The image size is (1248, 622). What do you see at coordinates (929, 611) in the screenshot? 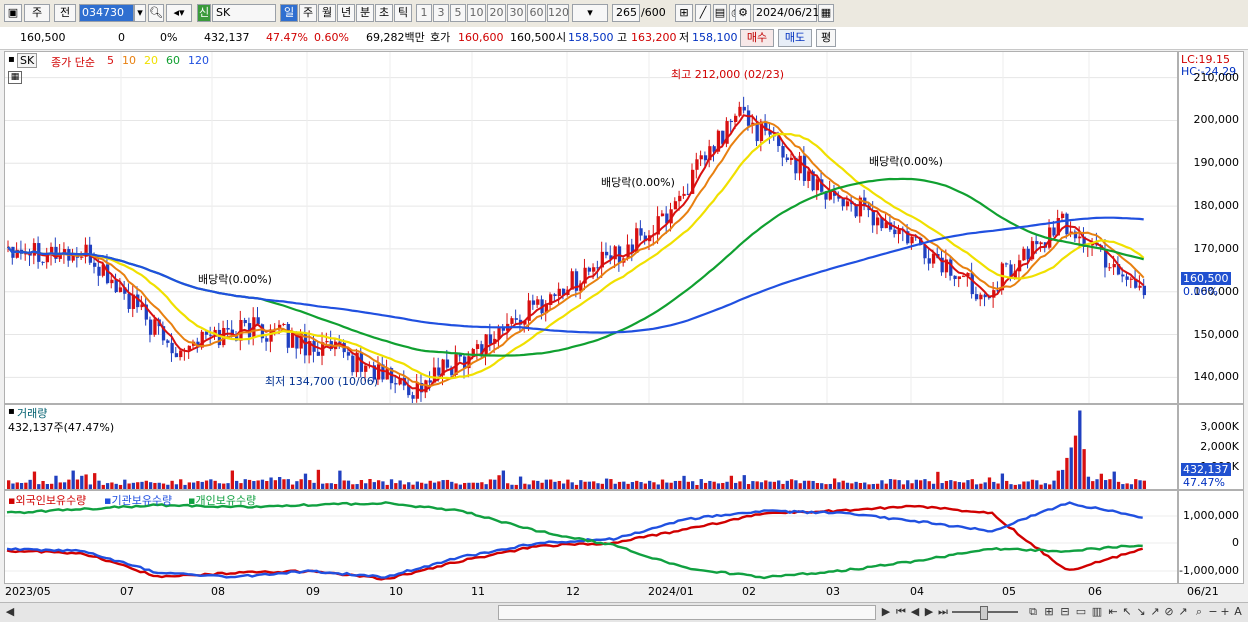
I see `next-page-icon: ▶` at bounding box center [929, 611].